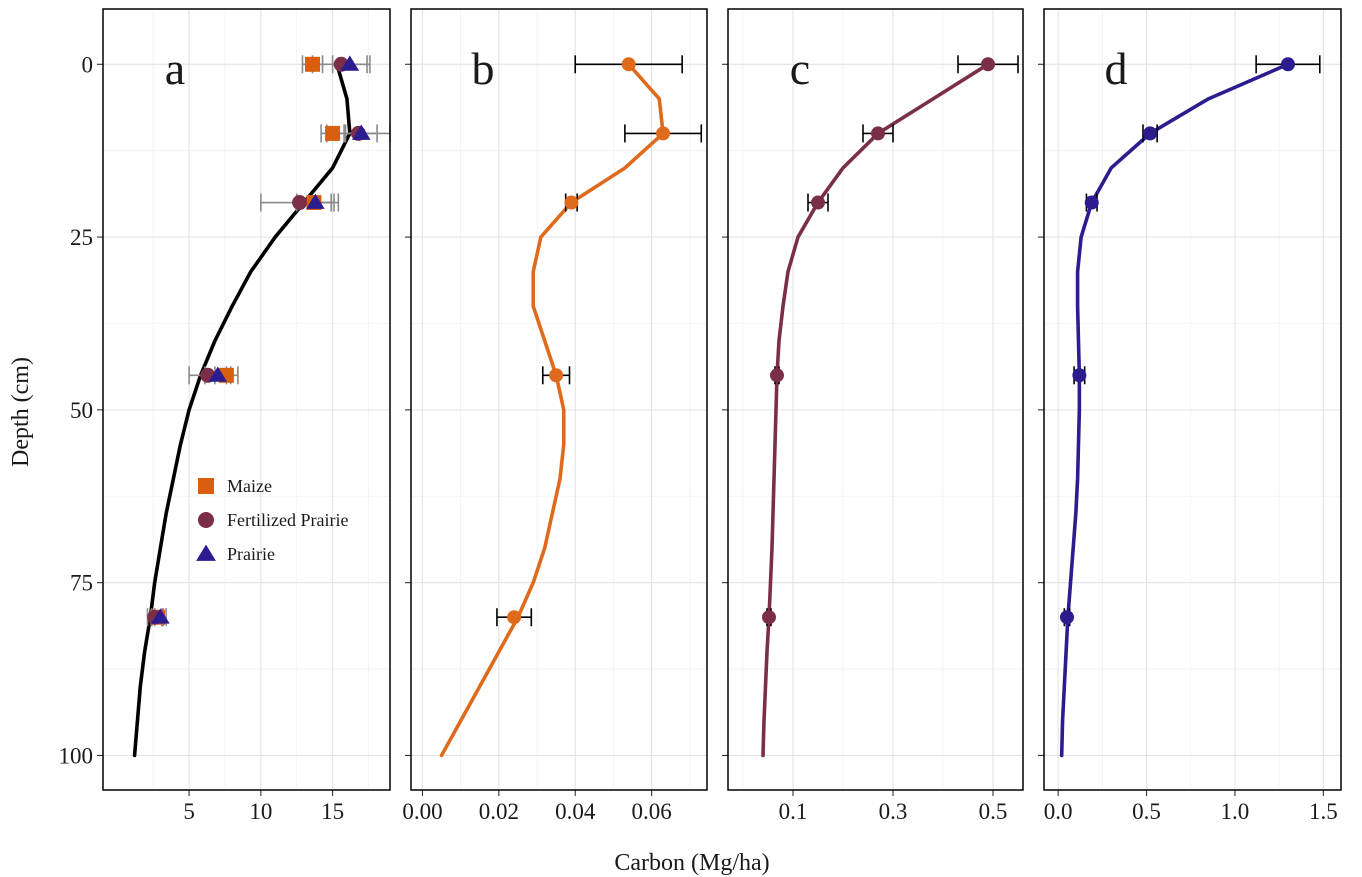  Describe the element at coordinates (893, 811) in the screenshot. I see `x-tick-label: 0.3` at that location.